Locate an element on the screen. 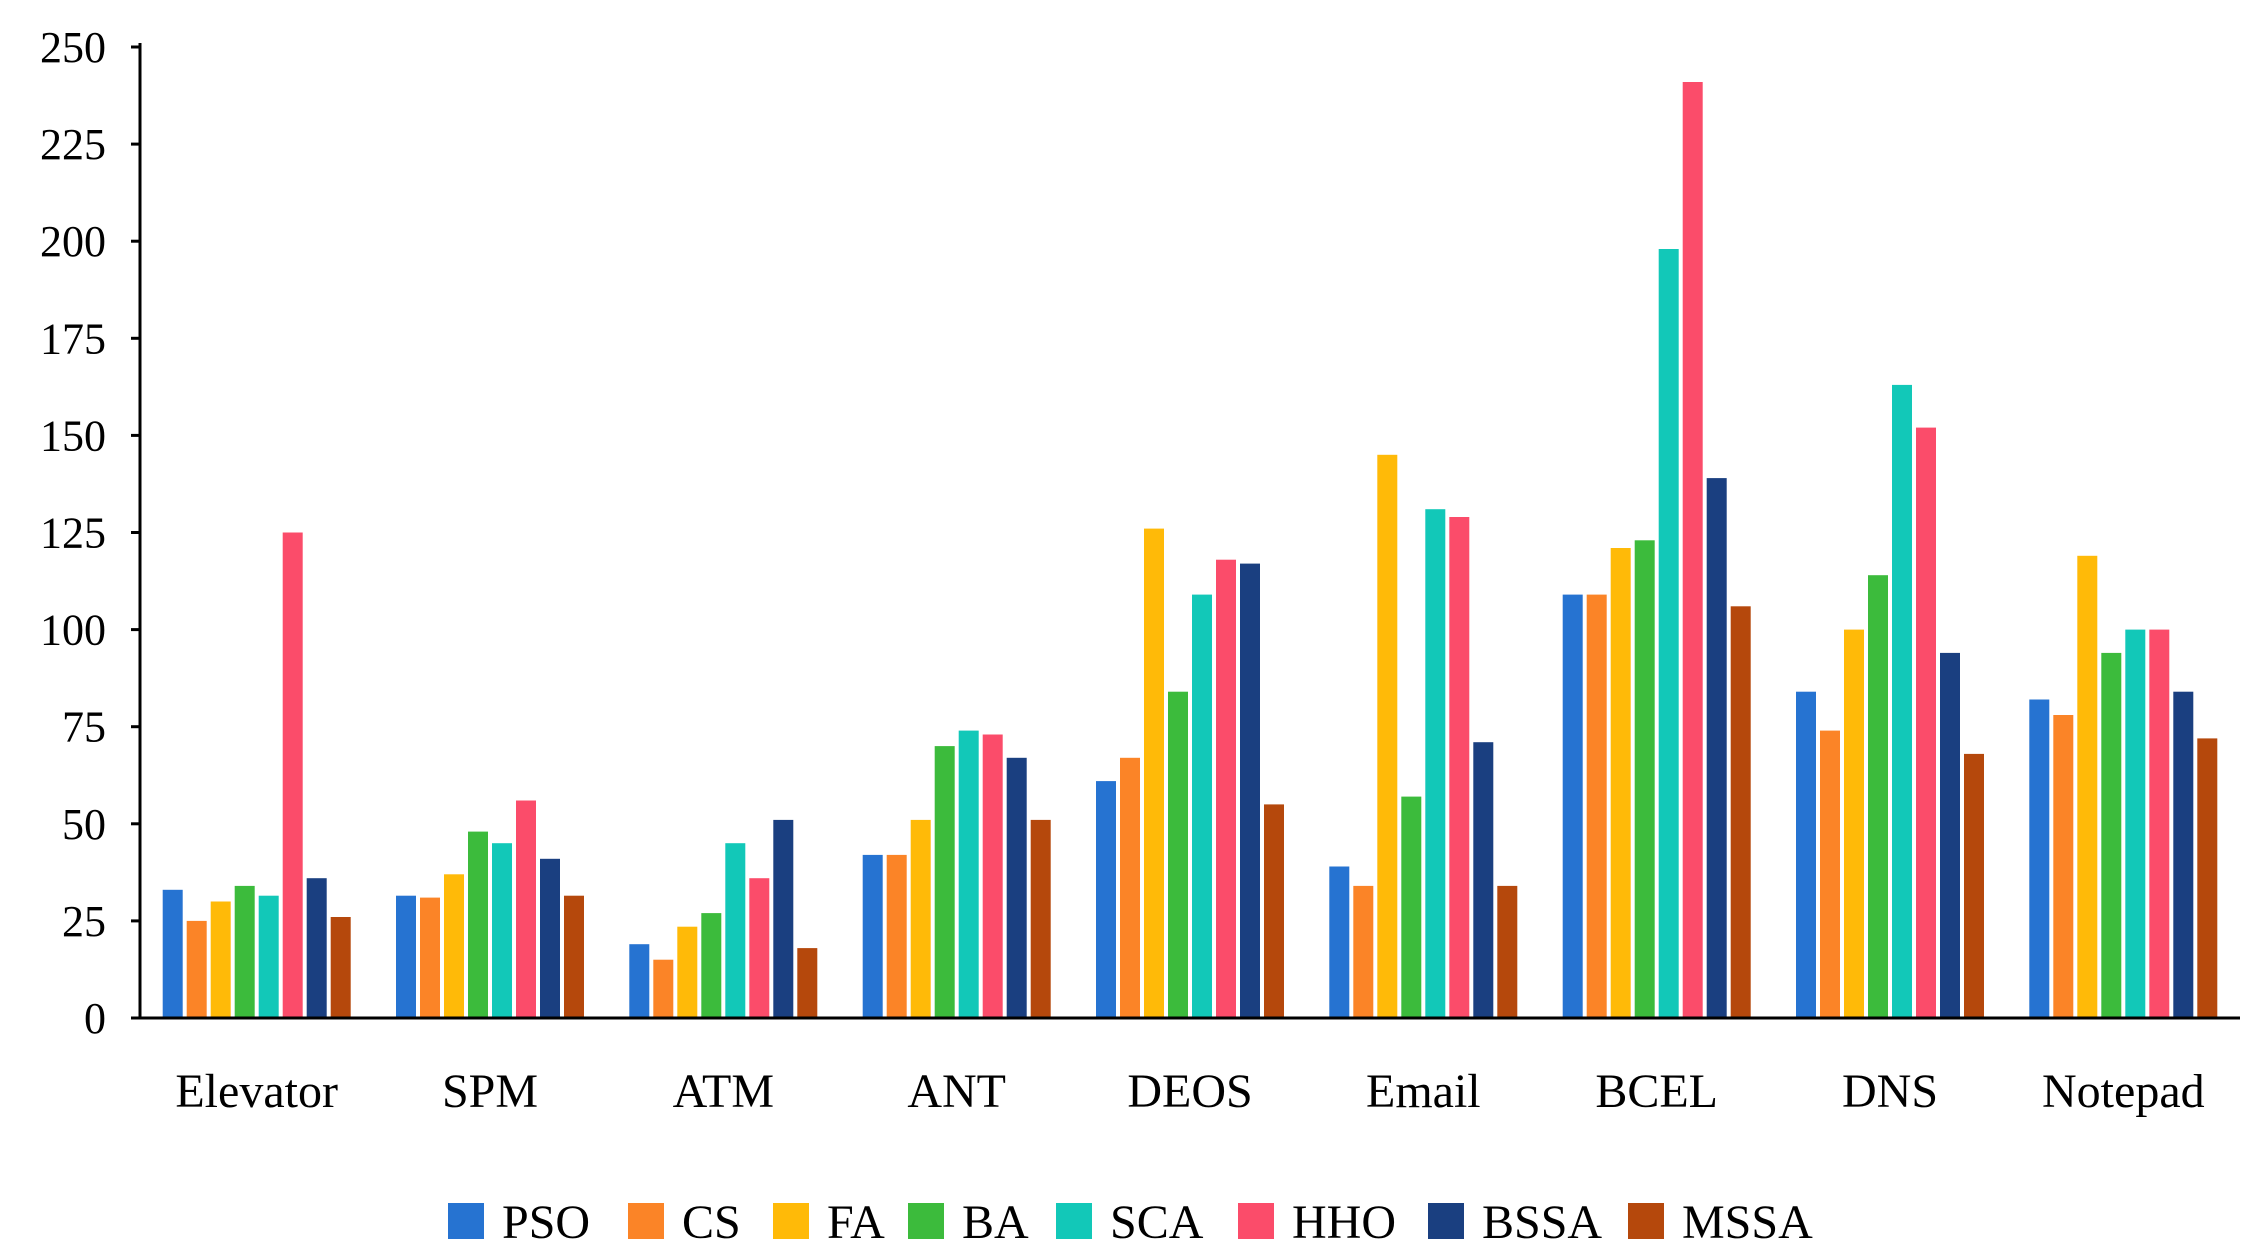  bar-pso-dns is located at coordinates (1806, 854).